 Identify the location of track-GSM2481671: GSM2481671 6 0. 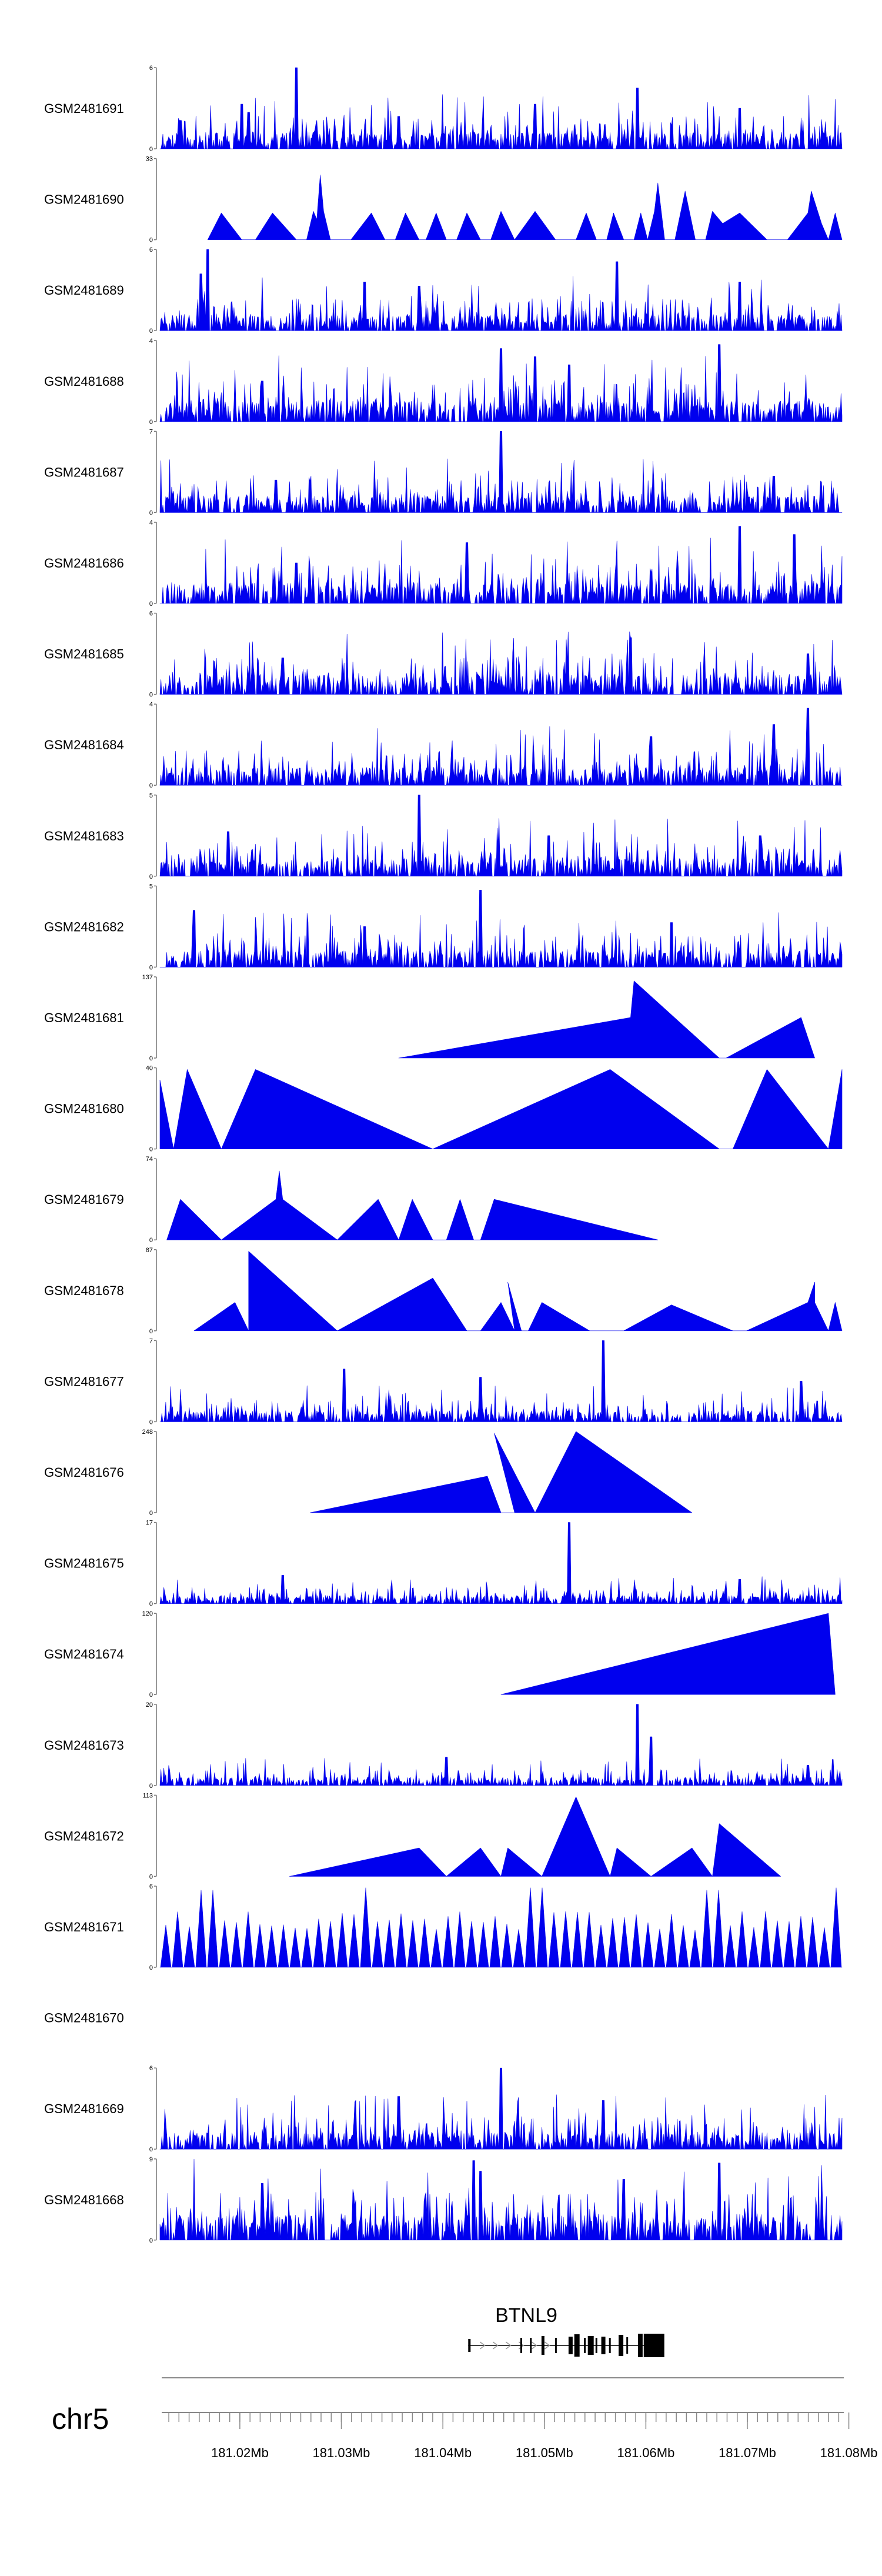
(443, 1927).